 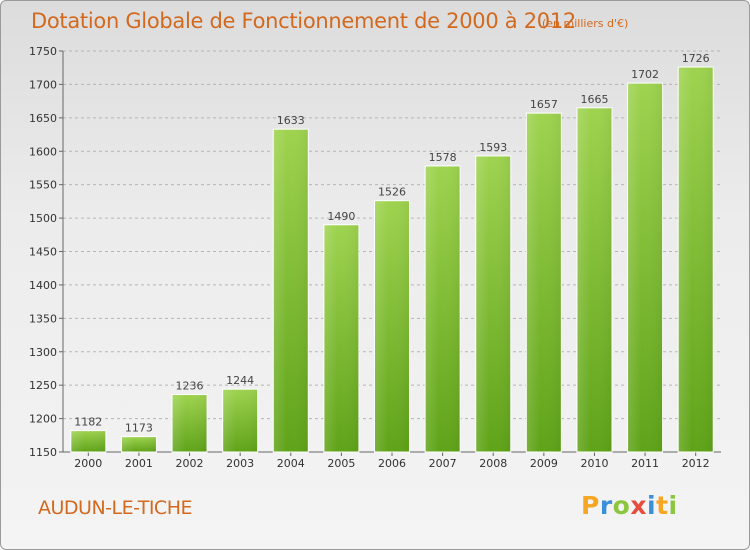 What do you see at coordinates (606, 505) in the screenshot?
I see `logo-letter: r` at bounding box center [606, 505].